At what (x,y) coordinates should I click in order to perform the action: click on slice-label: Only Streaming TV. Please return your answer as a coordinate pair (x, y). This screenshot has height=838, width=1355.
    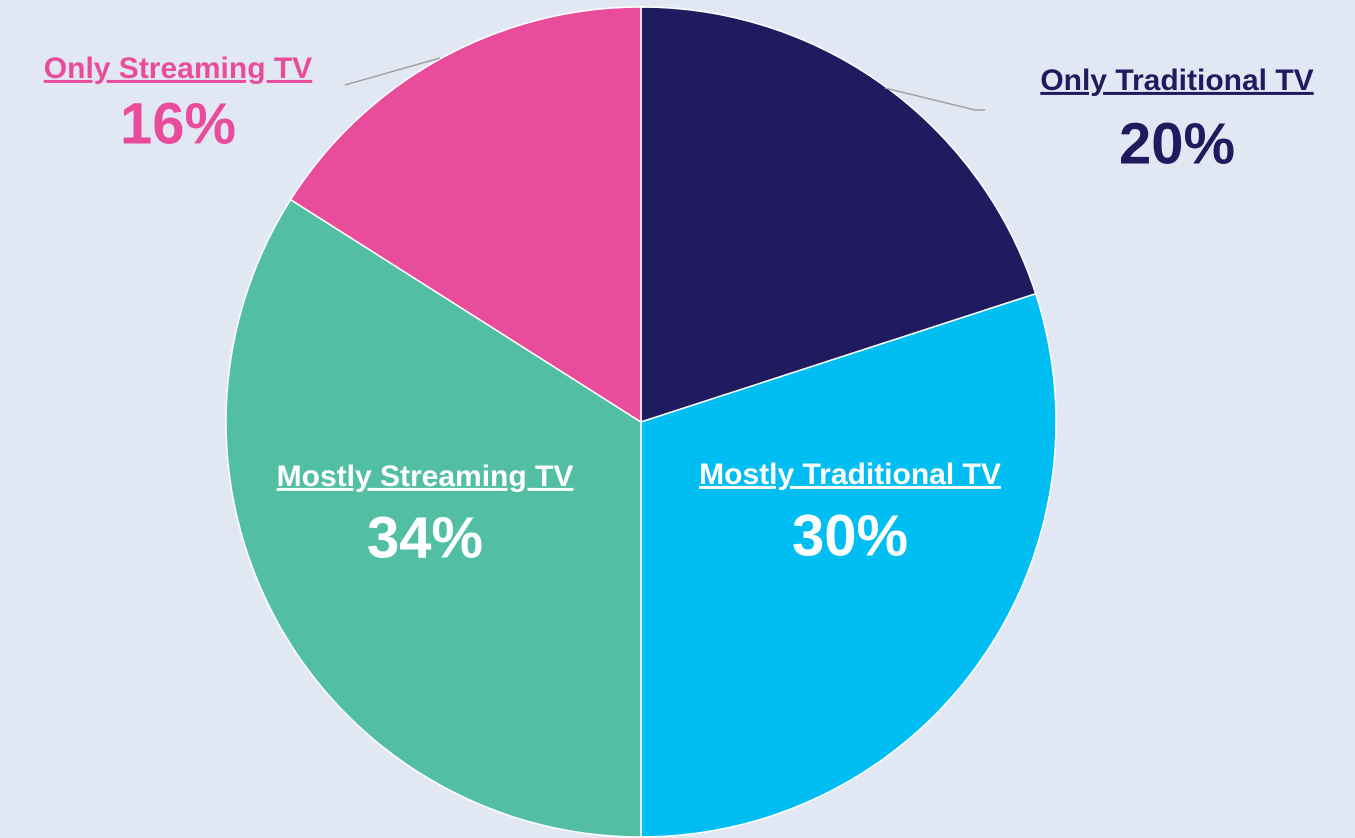
    Looking at the image, I should click on (178, 68).